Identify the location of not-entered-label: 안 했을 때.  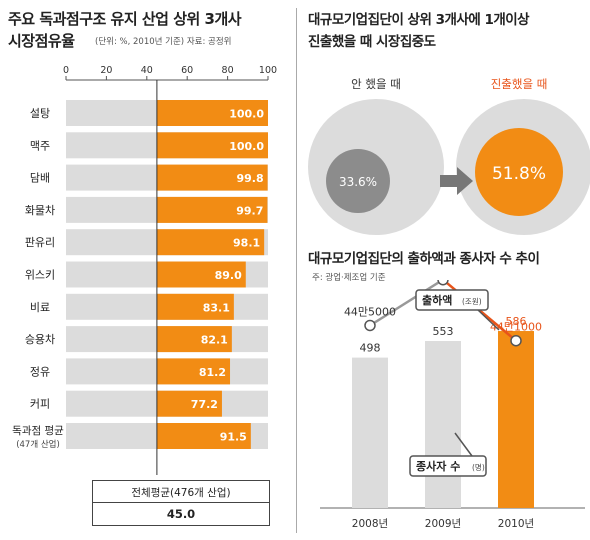
(376, 84).